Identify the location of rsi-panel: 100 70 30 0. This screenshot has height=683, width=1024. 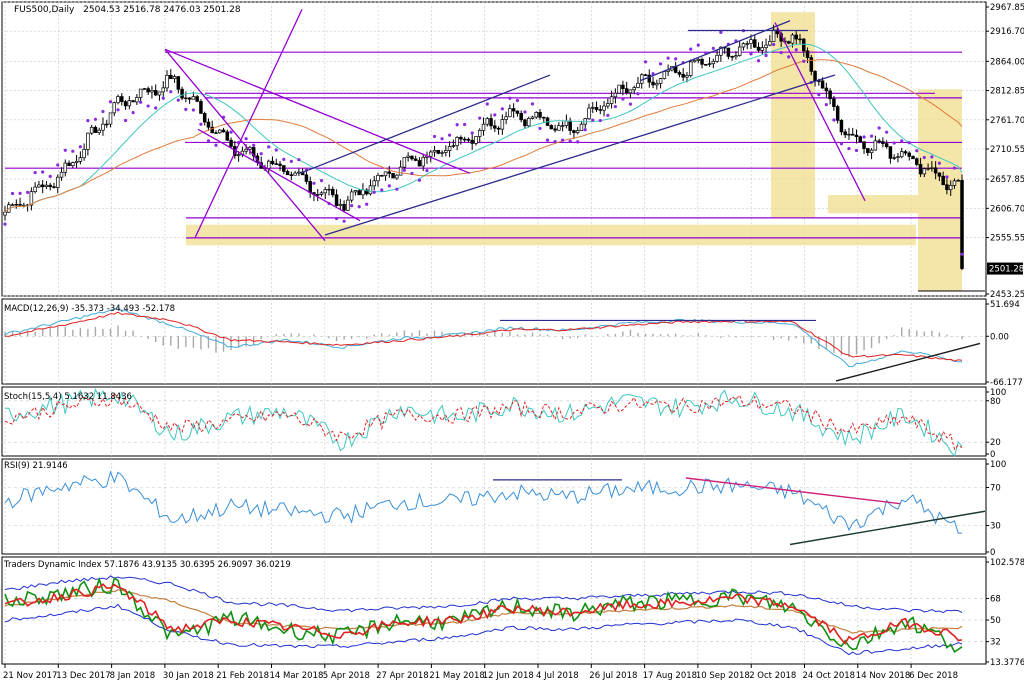
(503, 508).